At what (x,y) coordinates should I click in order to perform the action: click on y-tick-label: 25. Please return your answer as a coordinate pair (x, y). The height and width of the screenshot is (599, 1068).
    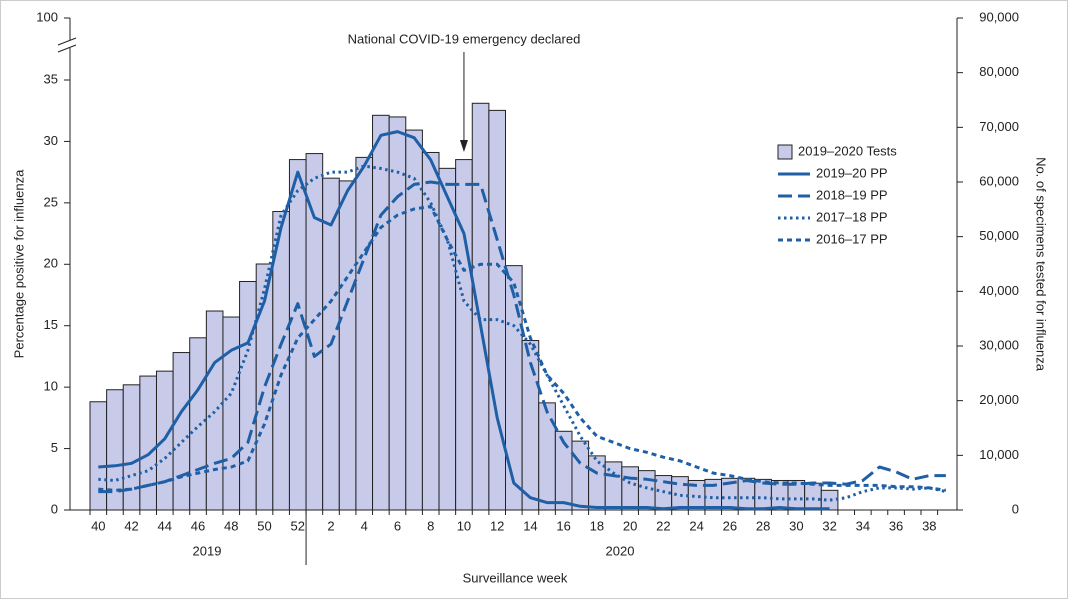
    Looking at the image, I should click on (51, 201).